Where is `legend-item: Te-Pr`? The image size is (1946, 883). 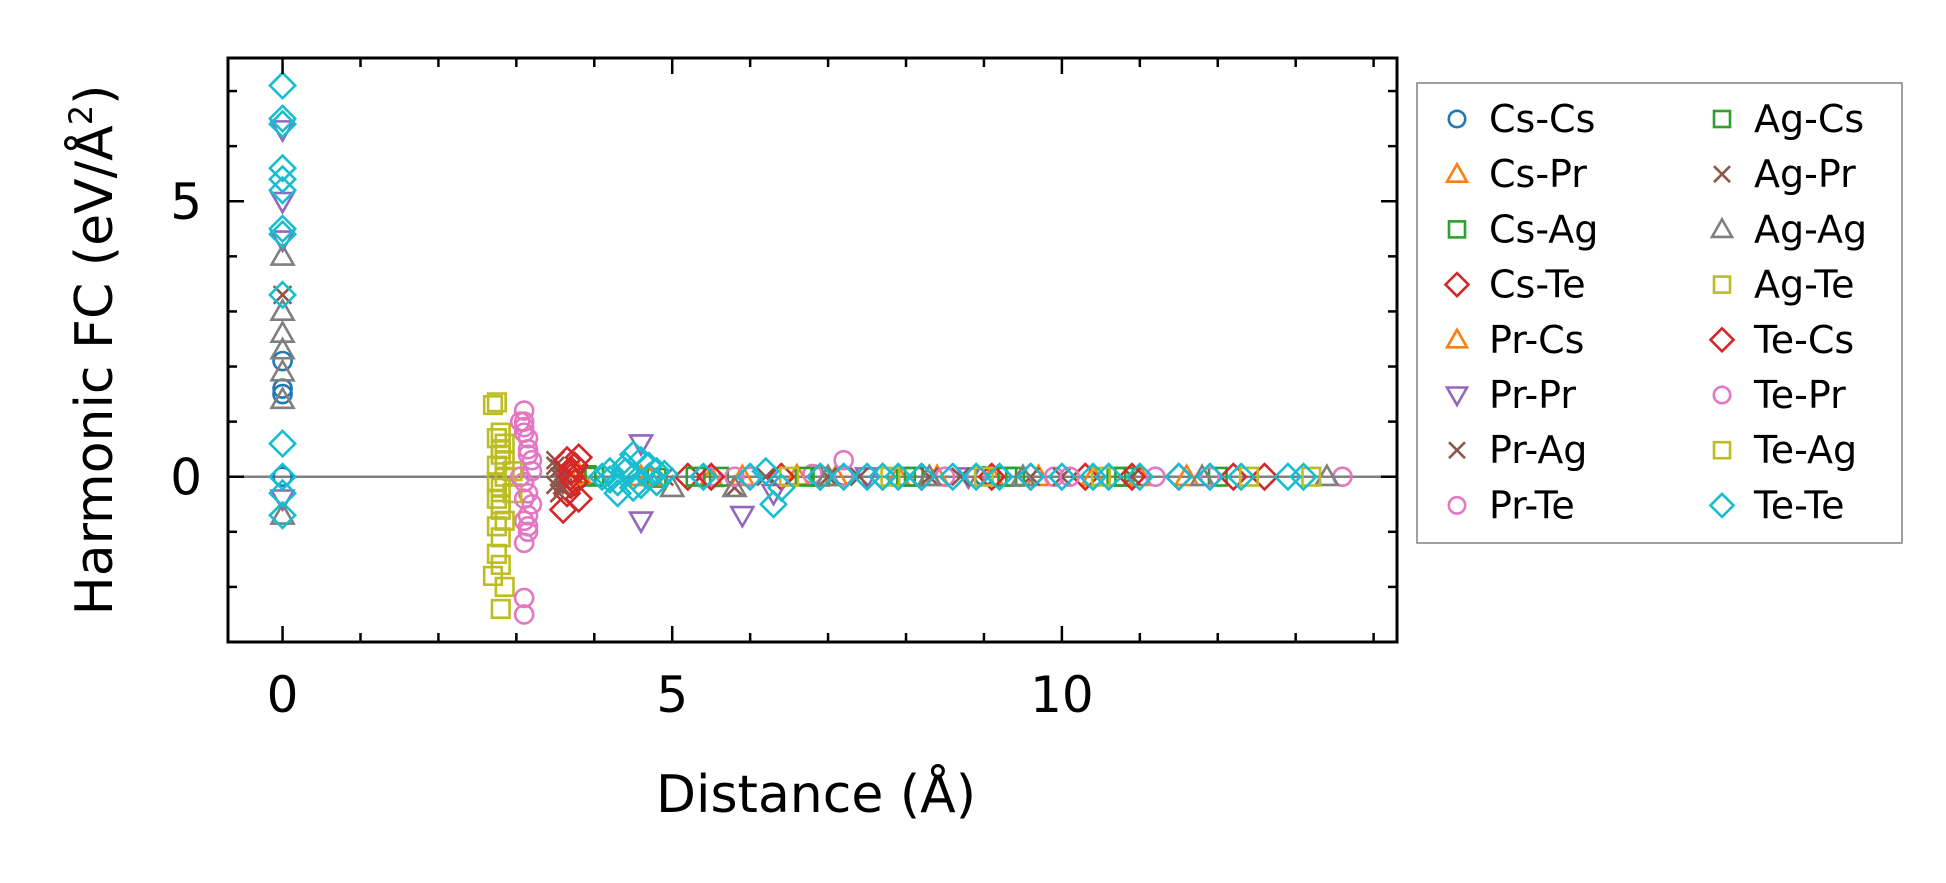
legend-item: Te-Pr is located at coordinates (1779, 395).